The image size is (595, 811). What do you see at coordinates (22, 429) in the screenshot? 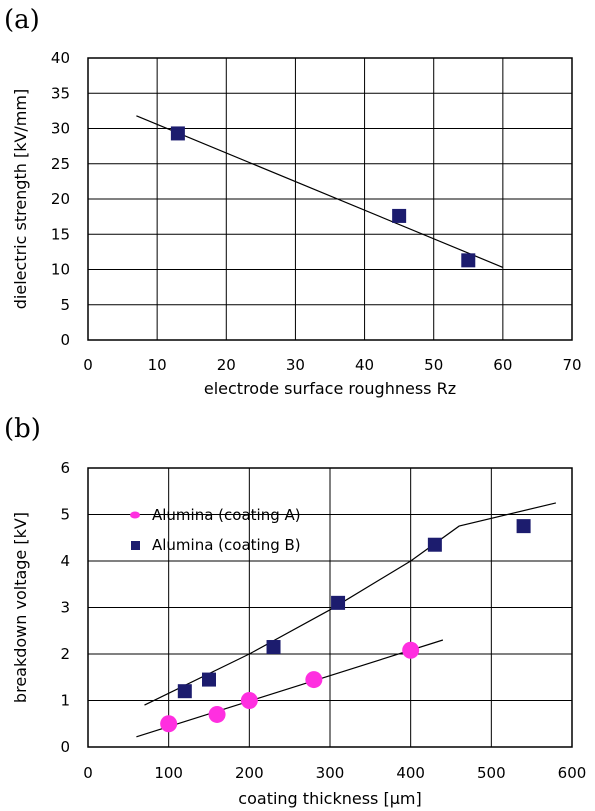
I see `panel-label: (b)` at bounding box center [22, 429].